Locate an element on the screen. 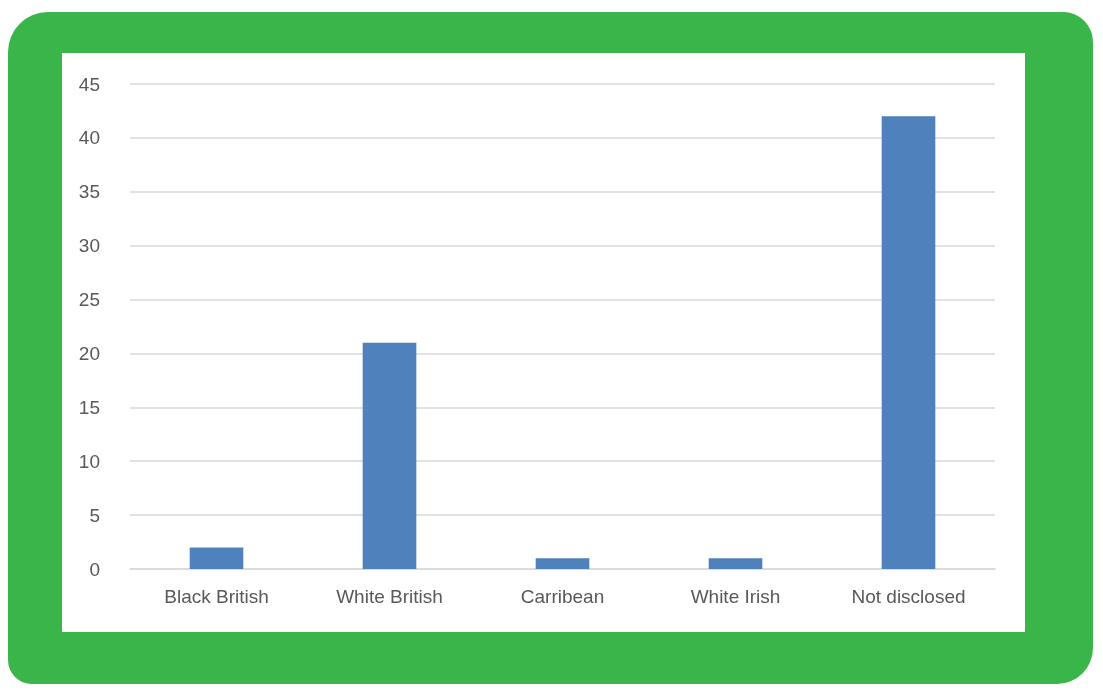 This screenshot has width=1103, height=691. x-tick-label: Not disclosed is located at coordinates (908, 596).